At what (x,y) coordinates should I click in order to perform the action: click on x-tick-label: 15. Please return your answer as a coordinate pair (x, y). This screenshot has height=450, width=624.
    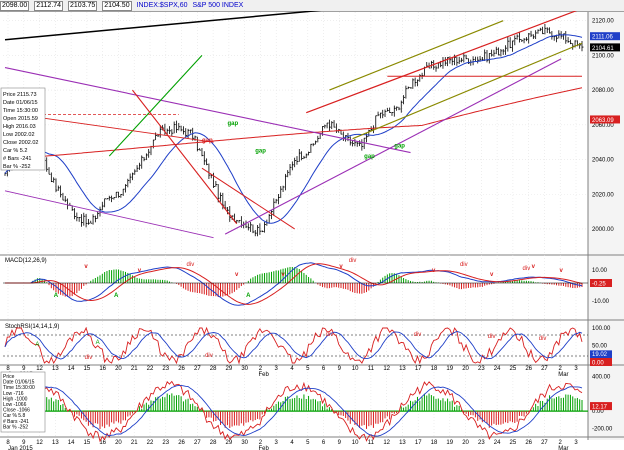
    Looking at the image, I should click on (87, 443).